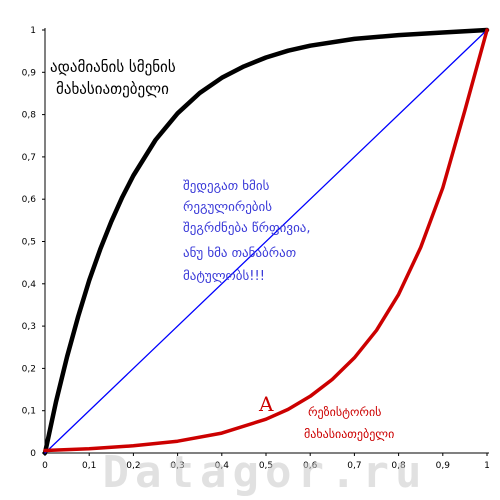 The width and height of the screenshot is (500, 500). I want to click on x-tick-label: 0,4, so click(222, 466).